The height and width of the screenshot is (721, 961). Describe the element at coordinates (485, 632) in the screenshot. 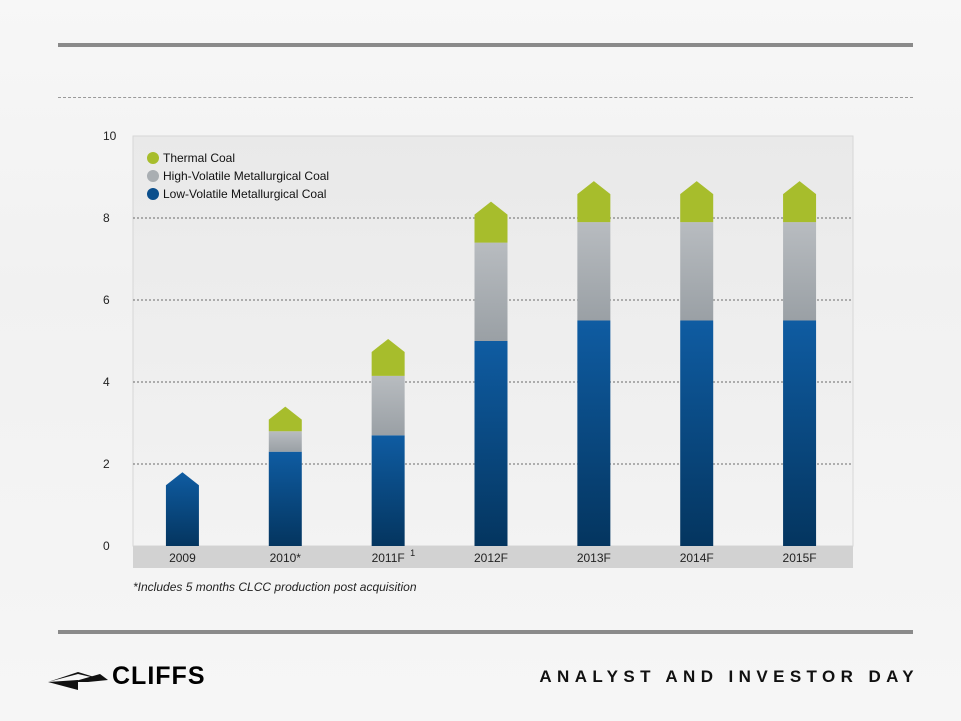

I see `bottom-divider` at that location.